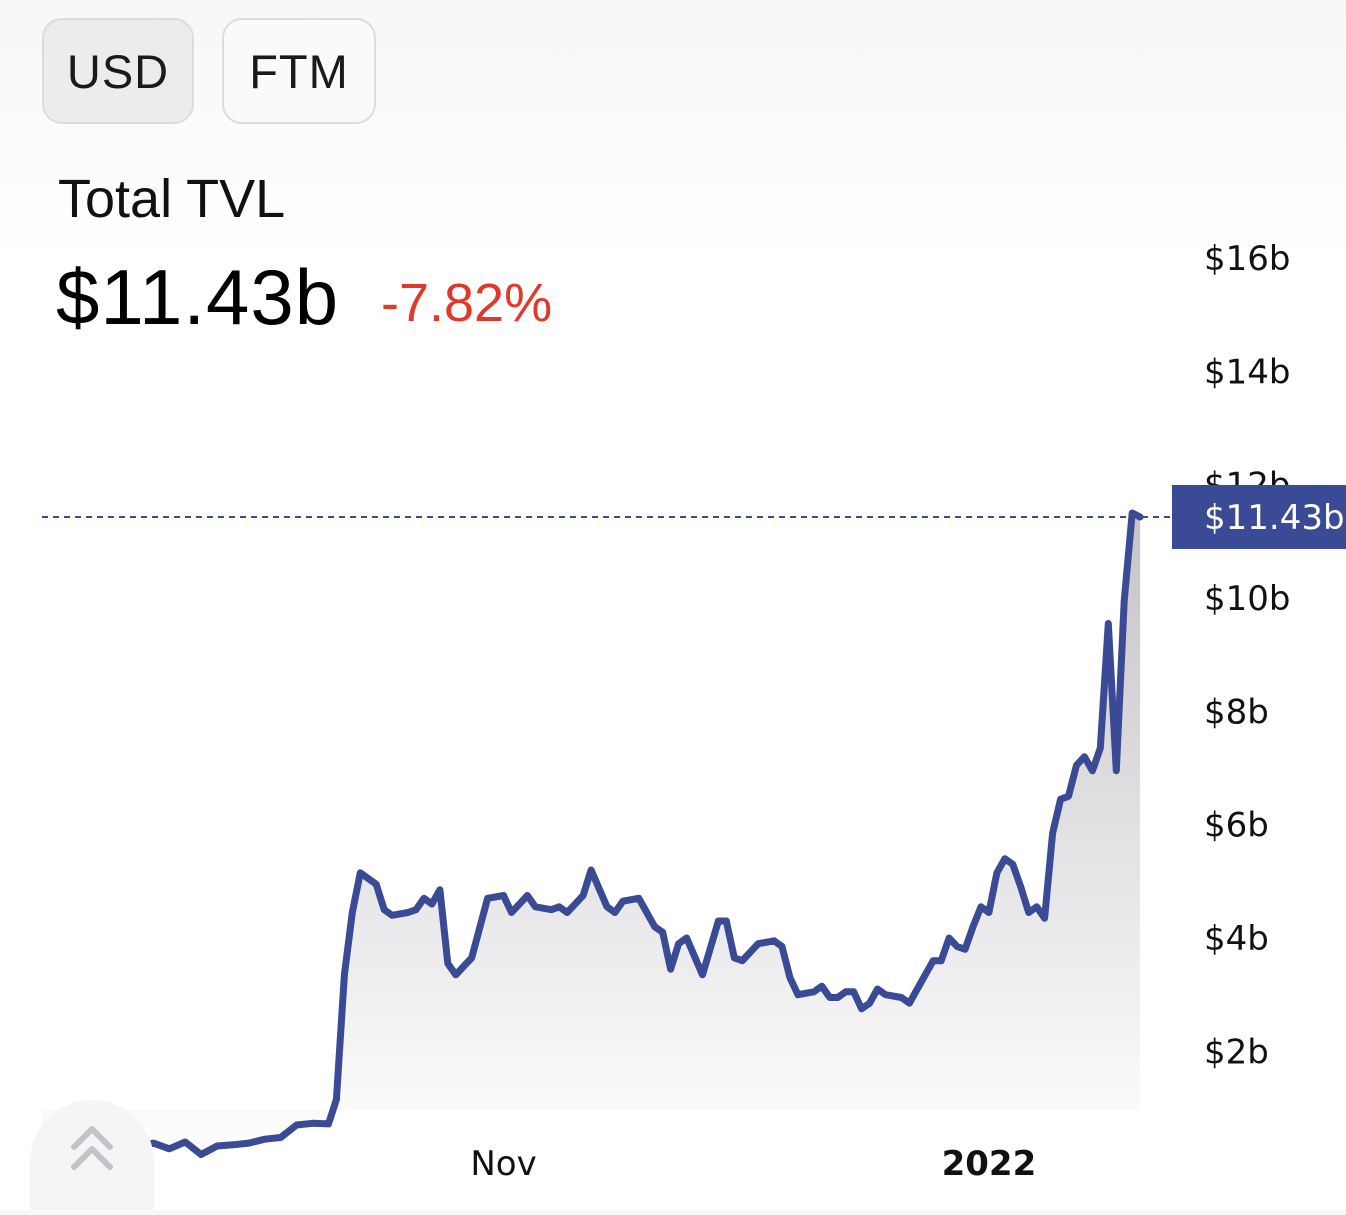 This screenshot has height=1215, width=1346. I want to click on y-tick-label: $16b, so click(1247, 259).